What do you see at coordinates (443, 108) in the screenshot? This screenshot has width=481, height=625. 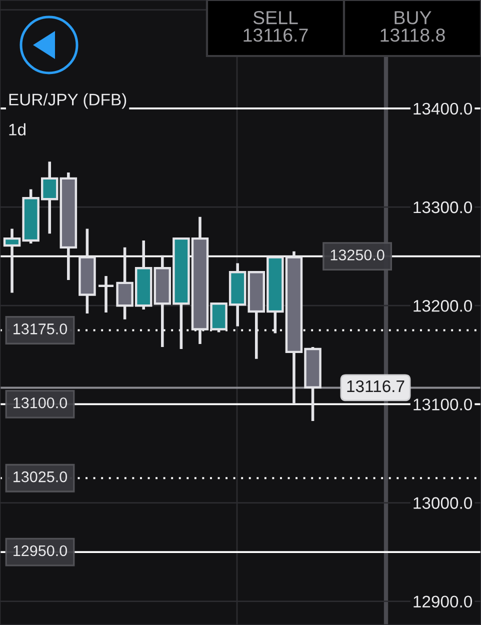 I see `y-tick-label: 13400.0` at bounding box center [443, 108].